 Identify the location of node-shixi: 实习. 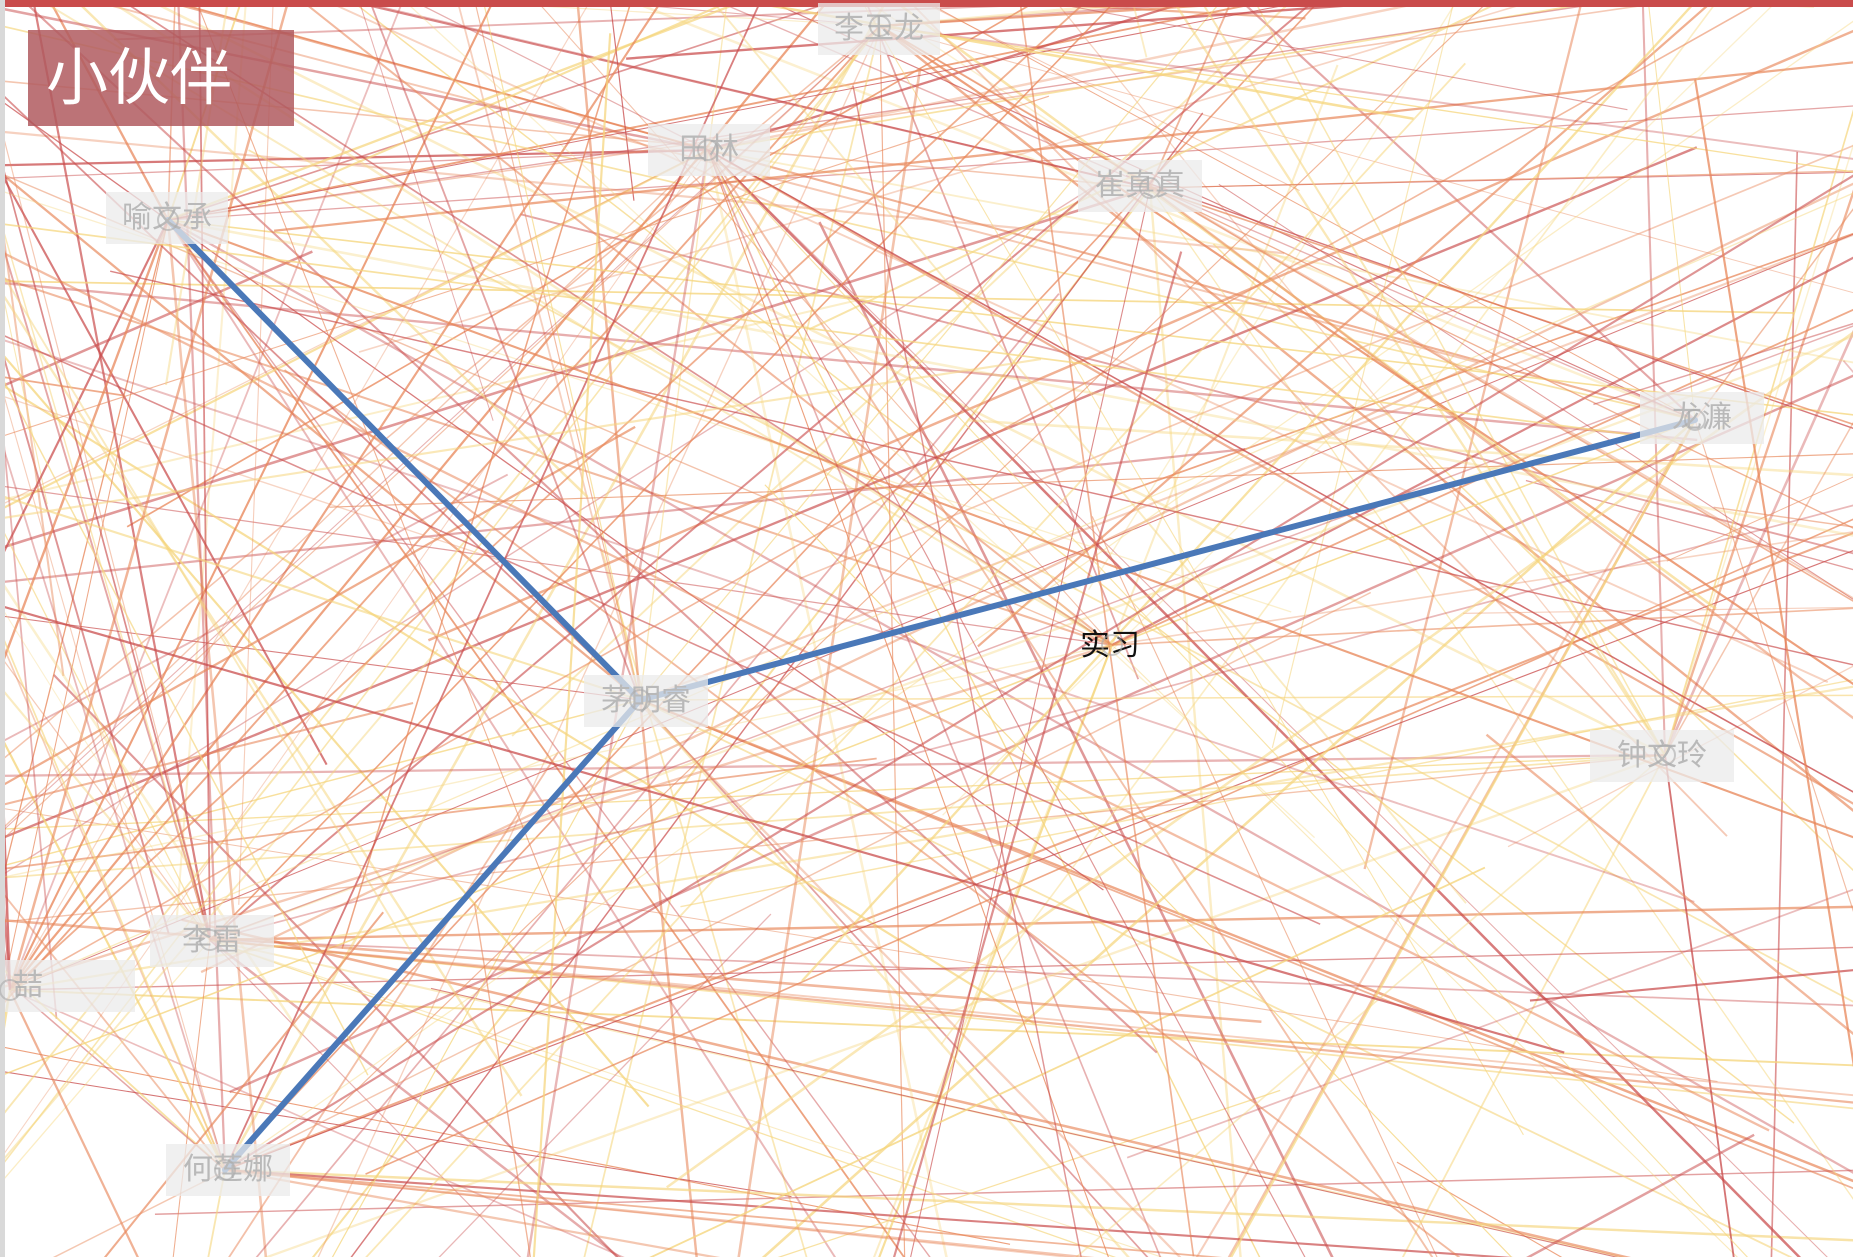
(1110, 645).